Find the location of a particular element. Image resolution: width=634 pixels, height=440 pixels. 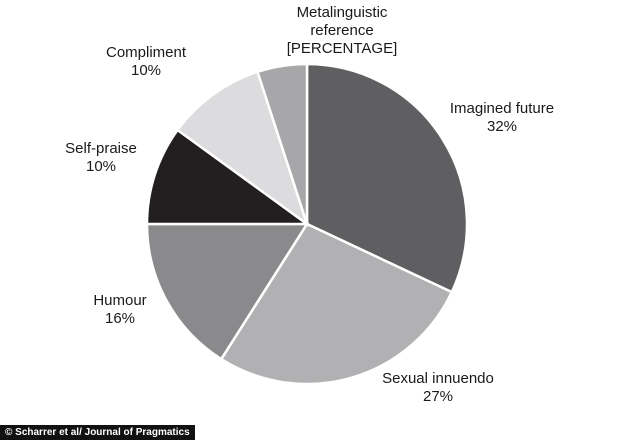

slice-label: Self-praise 10% is located at coordinates (101, 158).